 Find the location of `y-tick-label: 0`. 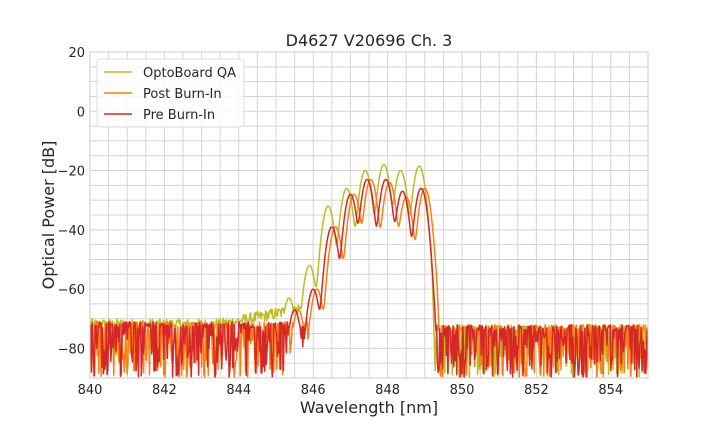

y-tick-label: 0 is located at coordinates (81, 112).